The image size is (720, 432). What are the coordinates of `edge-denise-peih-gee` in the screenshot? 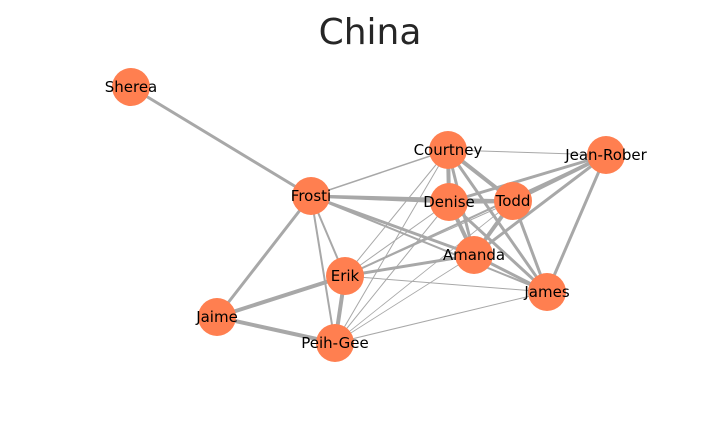 It's located at (392, 272).